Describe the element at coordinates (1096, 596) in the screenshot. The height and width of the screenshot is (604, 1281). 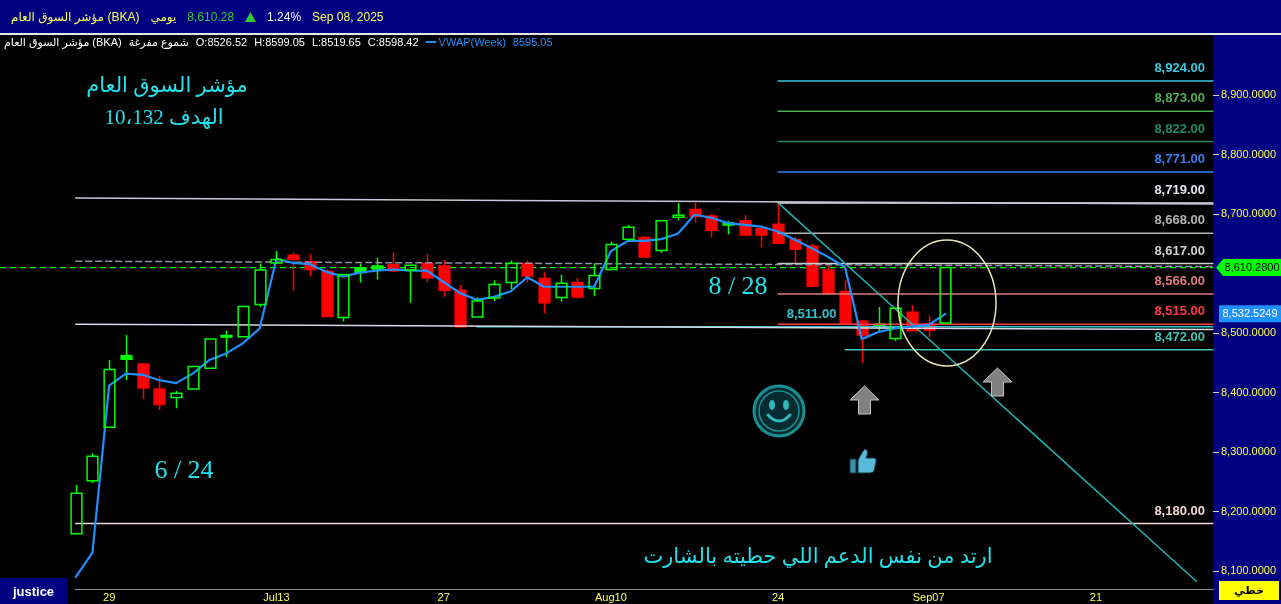
I see `x-tick-label: 21` at that location.